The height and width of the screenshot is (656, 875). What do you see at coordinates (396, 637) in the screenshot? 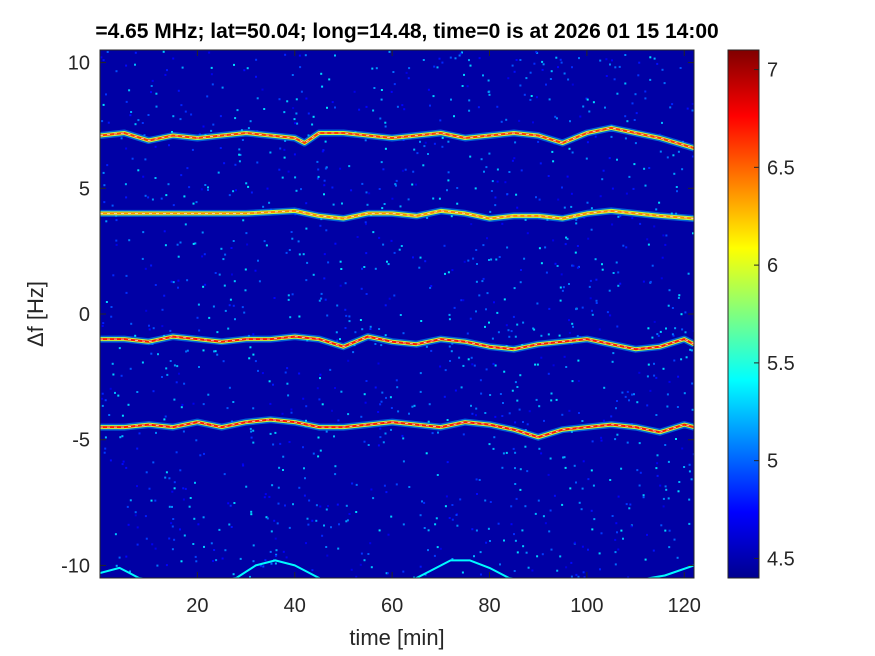
I see `x-axis-label: time [min]` at bounding box center [396, 637].